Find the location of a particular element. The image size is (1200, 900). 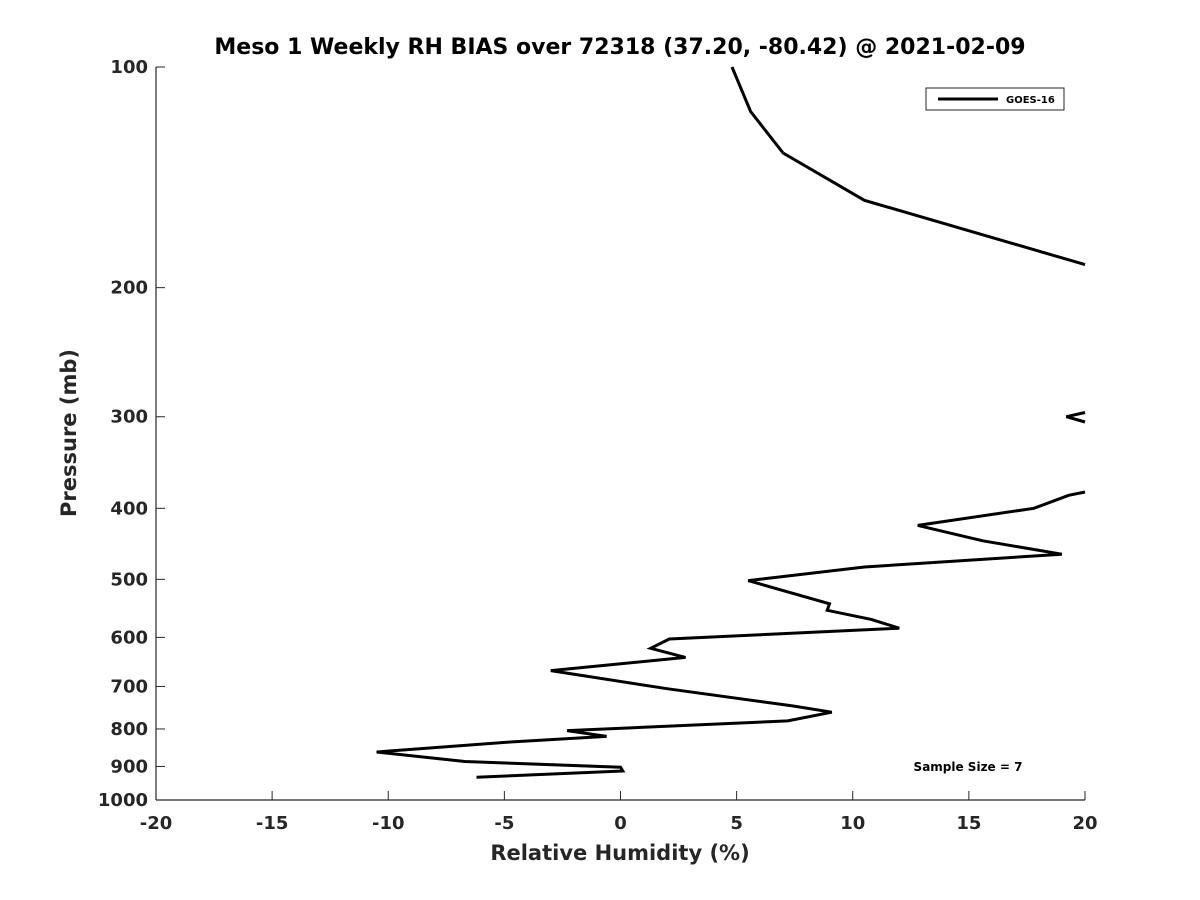

y-tick-label: 600 is located at coordinates (129, 637).